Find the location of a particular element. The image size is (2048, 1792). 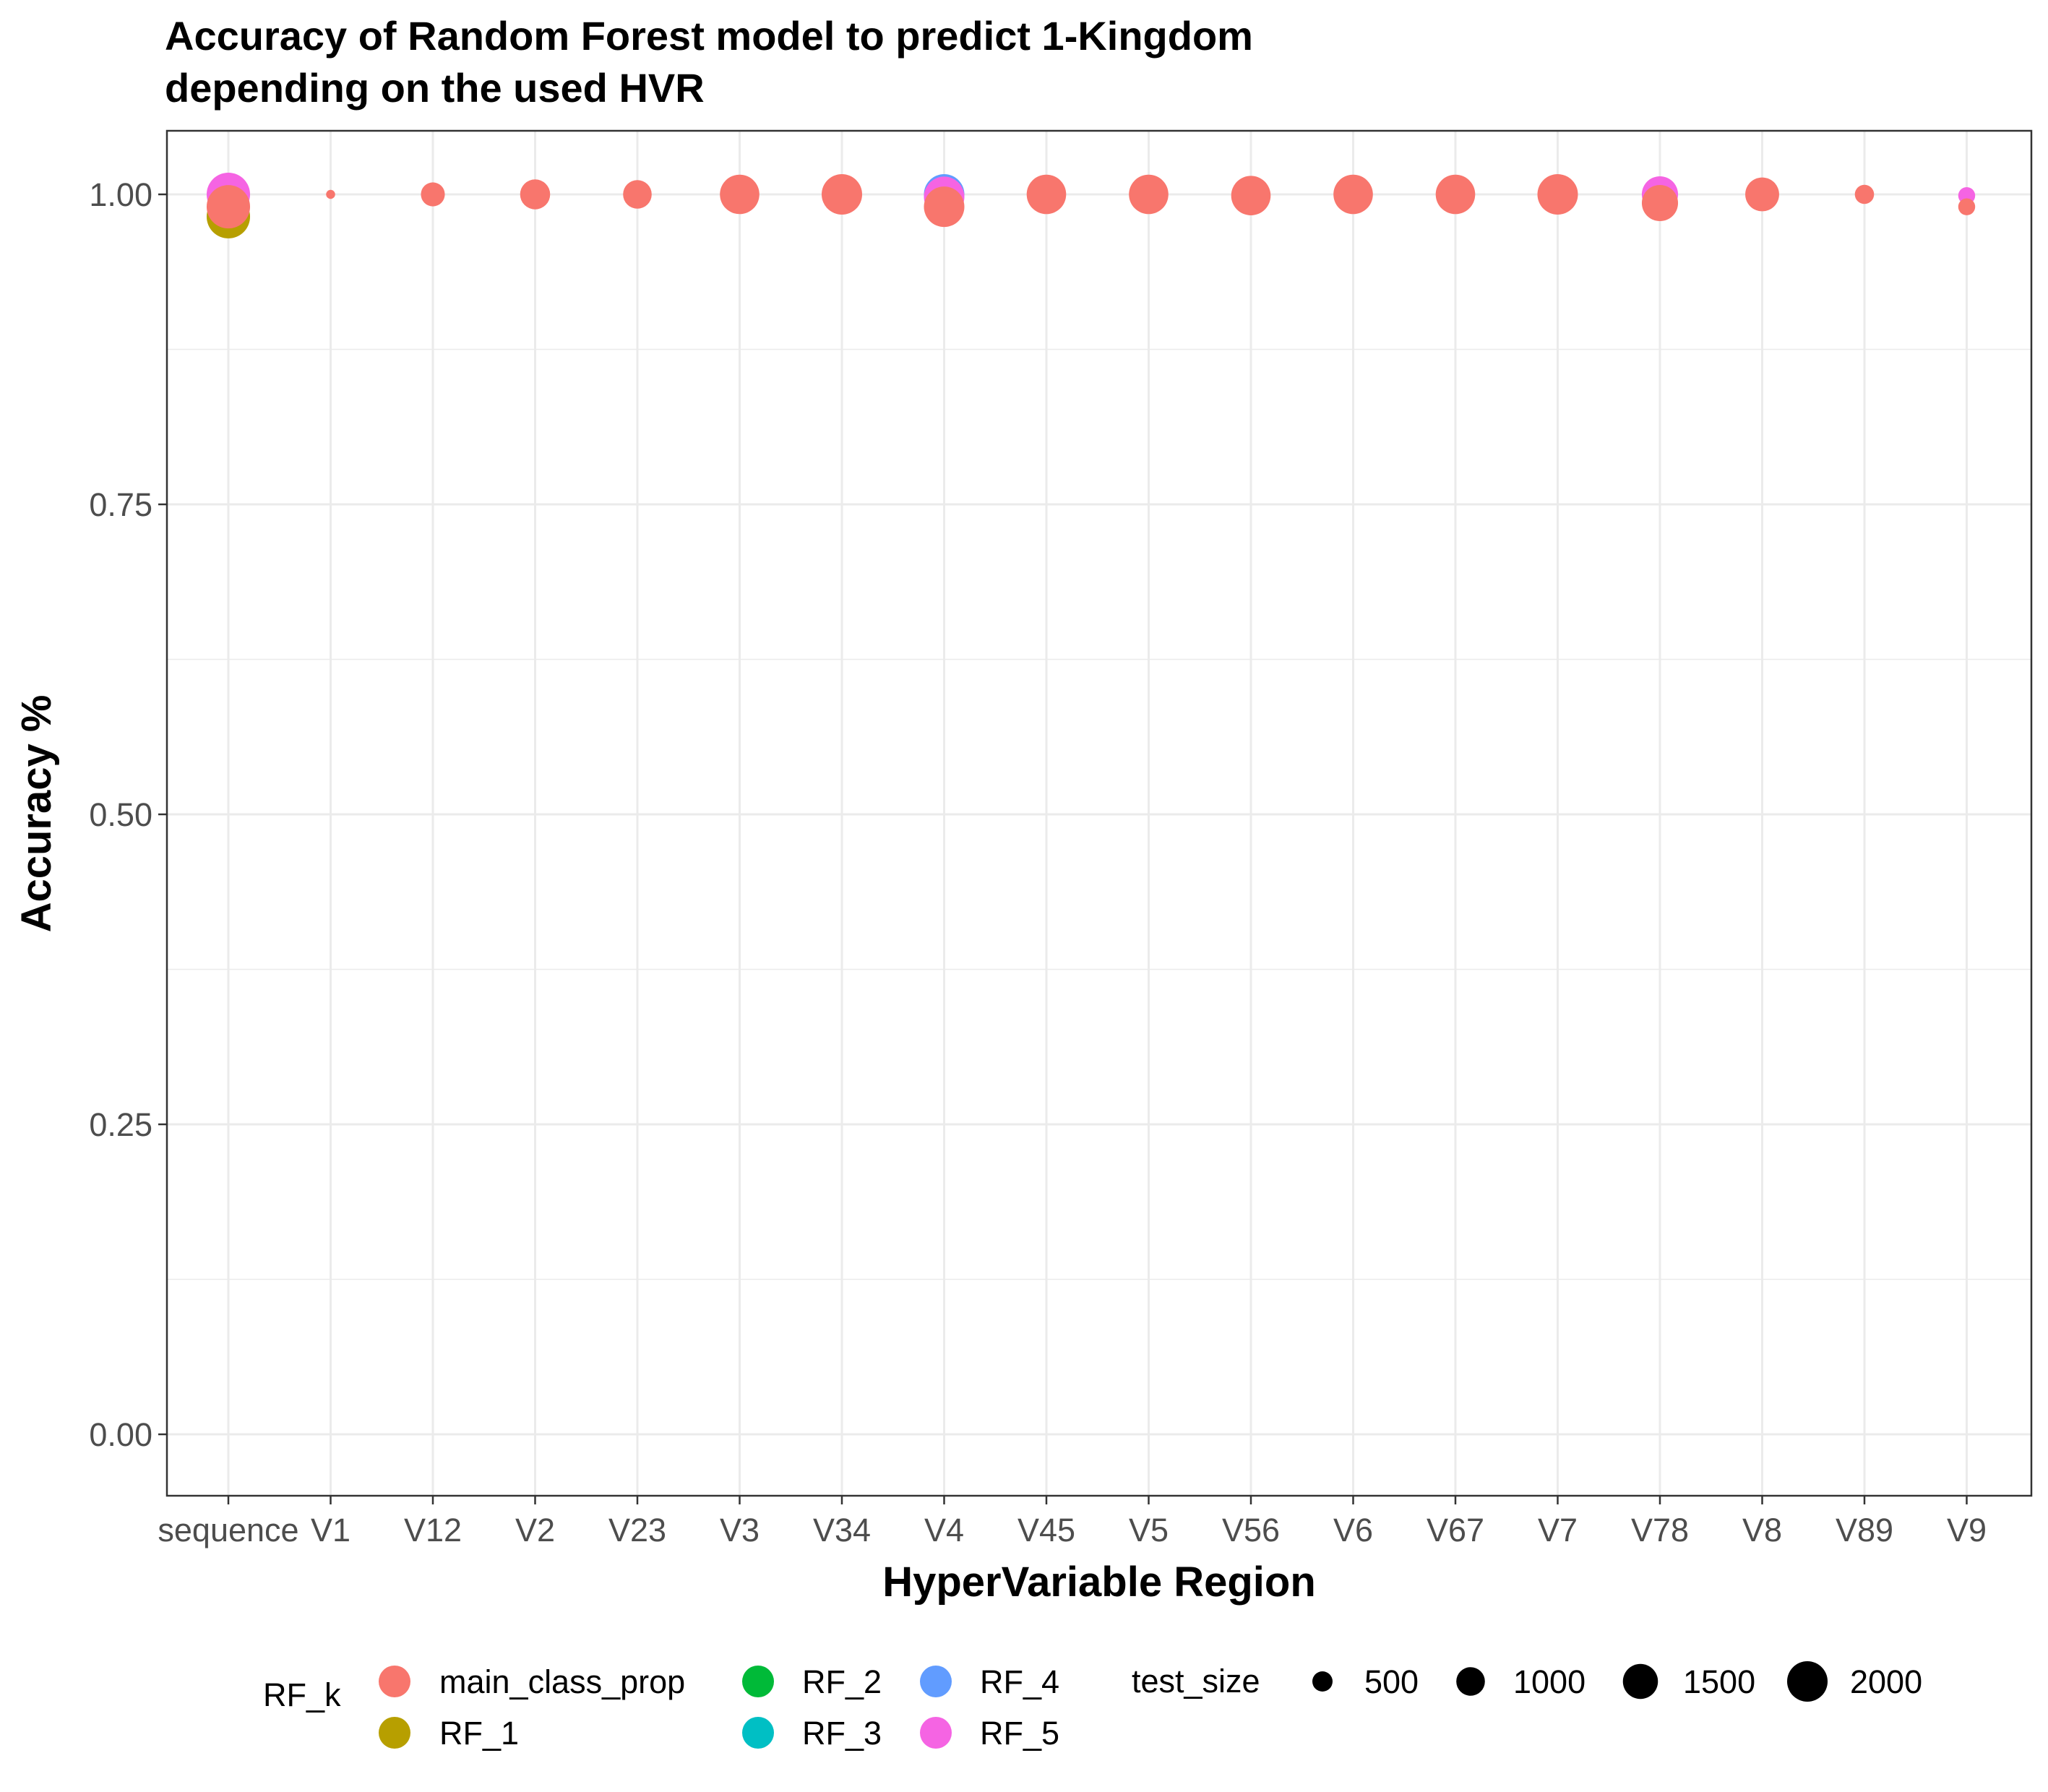

y-tick-label: 0.75 is located at coordinates (120, 504).